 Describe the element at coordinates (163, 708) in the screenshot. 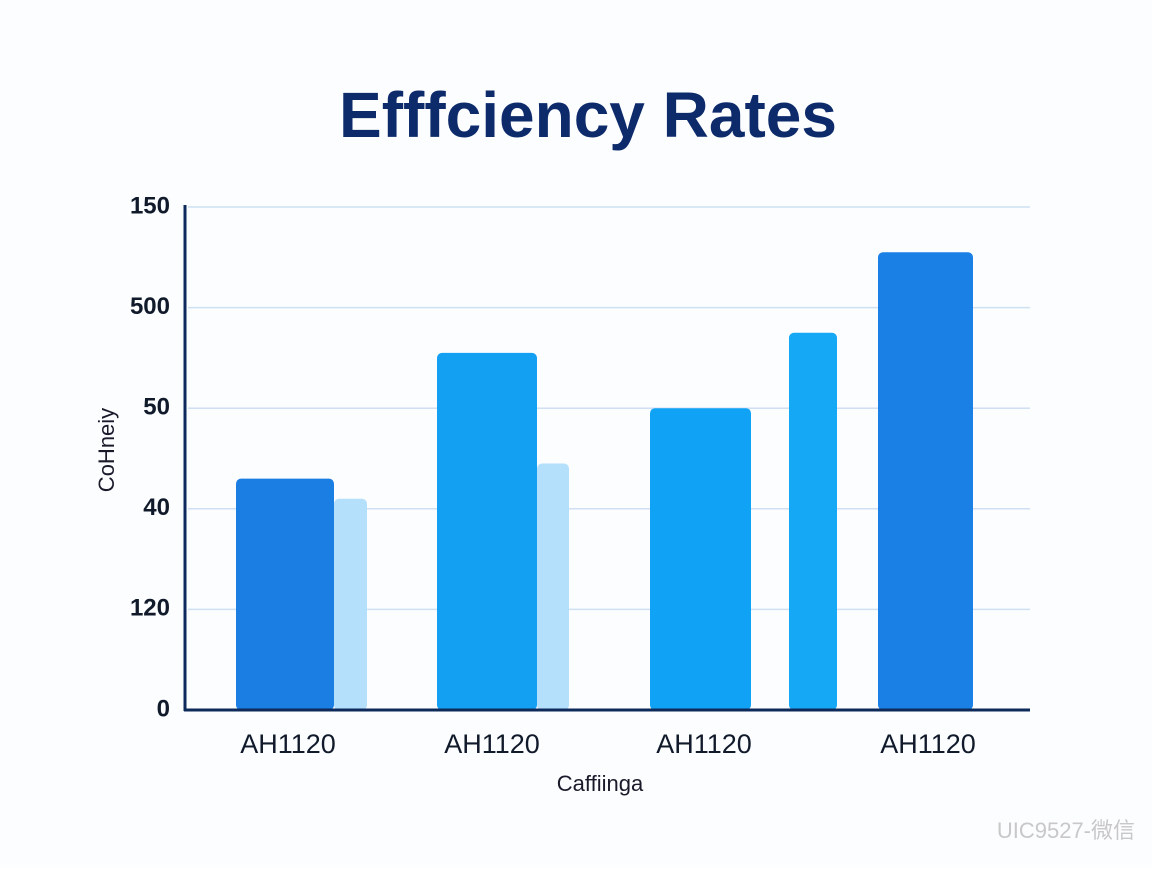

I see `y-tick-label: 0` at that location.